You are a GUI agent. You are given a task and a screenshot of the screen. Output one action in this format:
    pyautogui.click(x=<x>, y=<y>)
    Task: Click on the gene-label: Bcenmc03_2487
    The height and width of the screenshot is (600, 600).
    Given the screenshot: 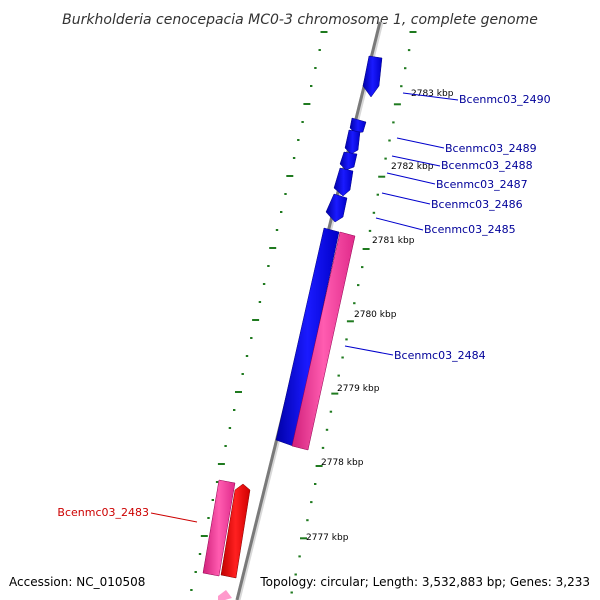 What is the action you would take?
    pyautogui.click(x=482, y=184)
    